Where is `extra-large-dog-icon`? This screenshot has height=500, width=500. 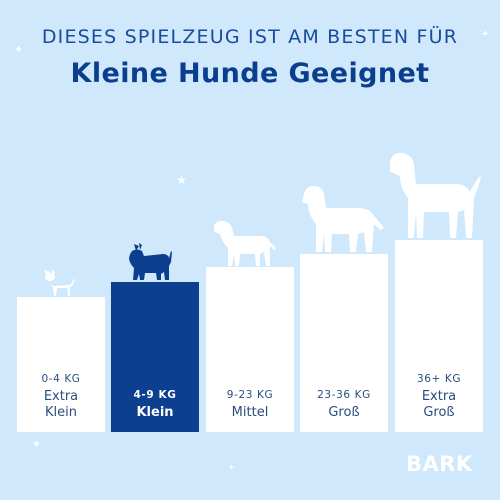
extra-large-dog-icon is located at coordinates (435, 195).